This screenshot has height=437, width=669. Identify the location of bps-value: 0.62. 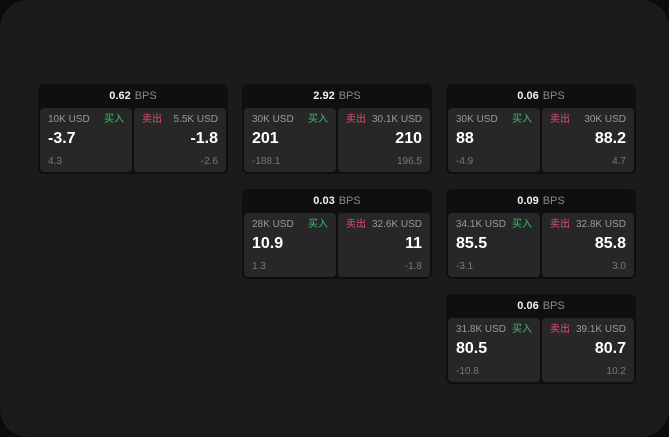
(120, 95).